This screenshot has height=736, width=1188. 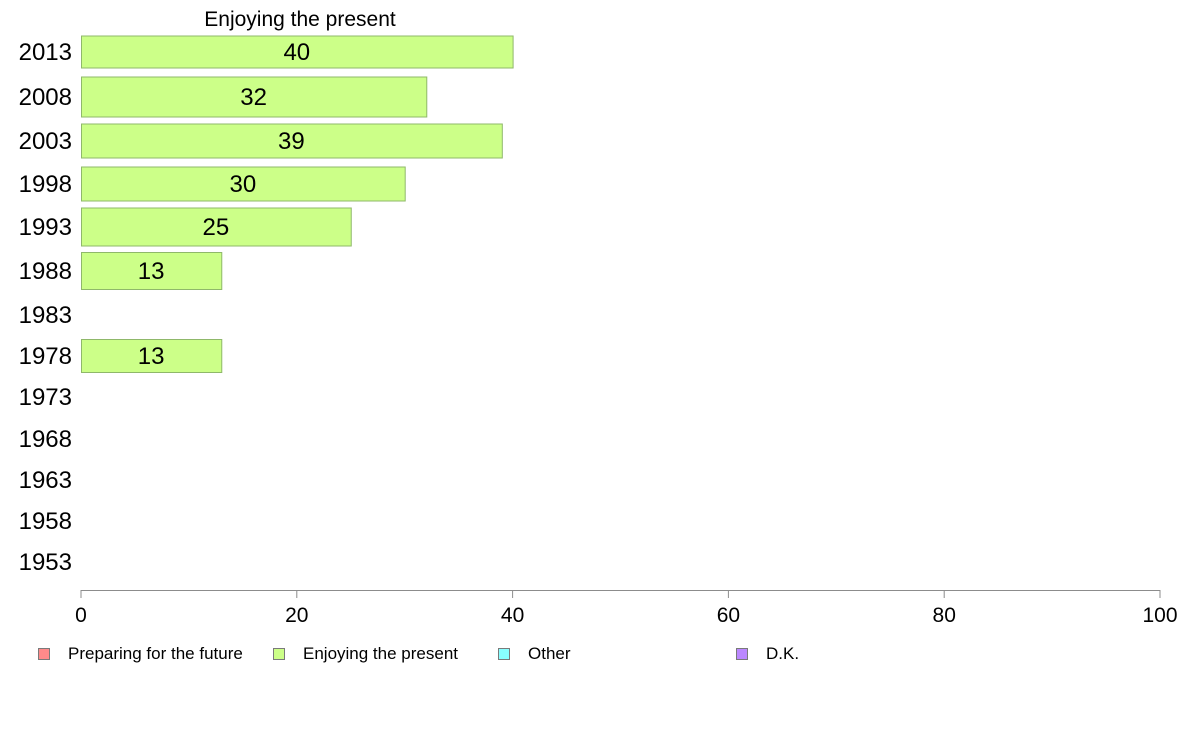 I want to click on bar-value-label: 30, so click(x=242, y=184).